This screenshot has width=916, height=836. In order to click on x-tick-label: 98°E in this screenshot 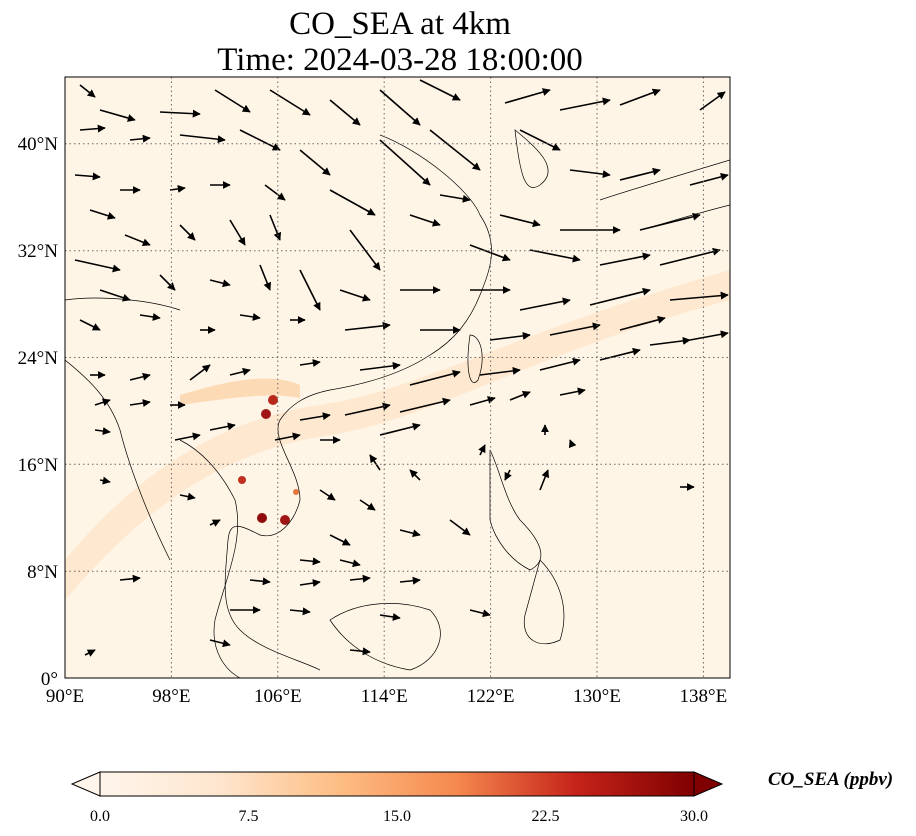, I will do `click(171, 696)`.